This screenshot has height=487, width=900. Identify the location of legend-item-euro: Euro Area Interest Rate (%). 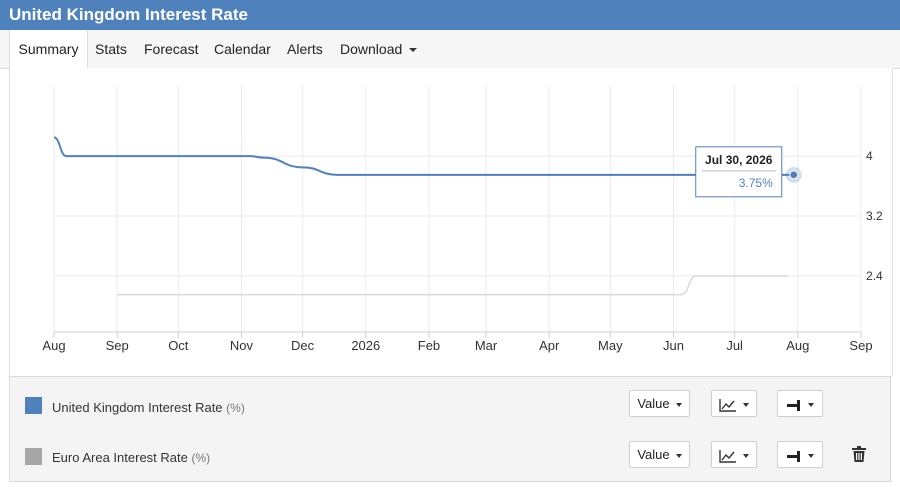
(131, 457).